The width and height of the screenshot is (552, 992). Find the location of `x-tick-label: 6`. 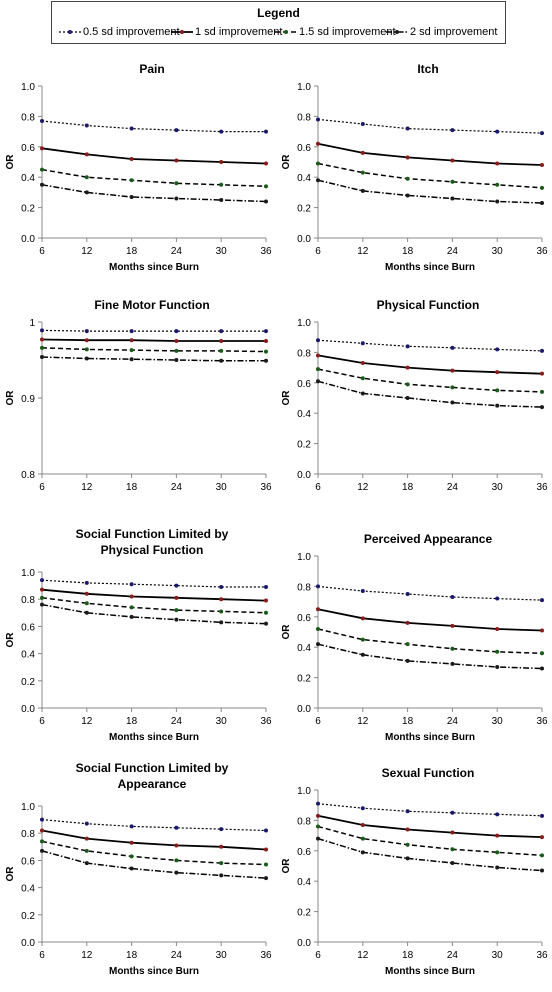

x-tick-label: 6 is located at coordinates (42, 251).